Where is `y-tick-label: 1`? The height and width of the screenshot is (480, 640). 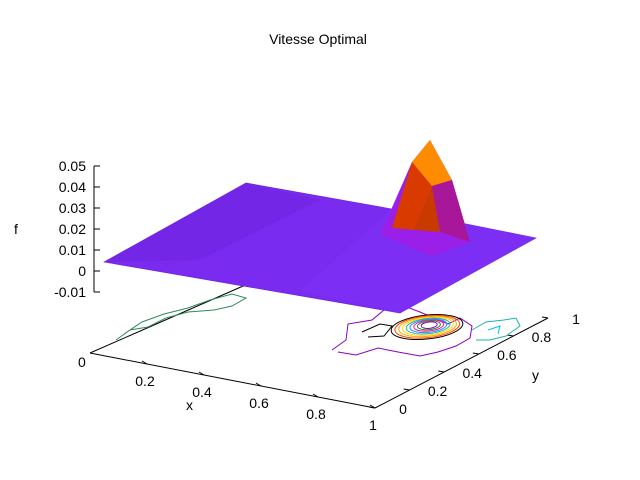
y-tick-label: 1 is located at coordinates (576, 319).